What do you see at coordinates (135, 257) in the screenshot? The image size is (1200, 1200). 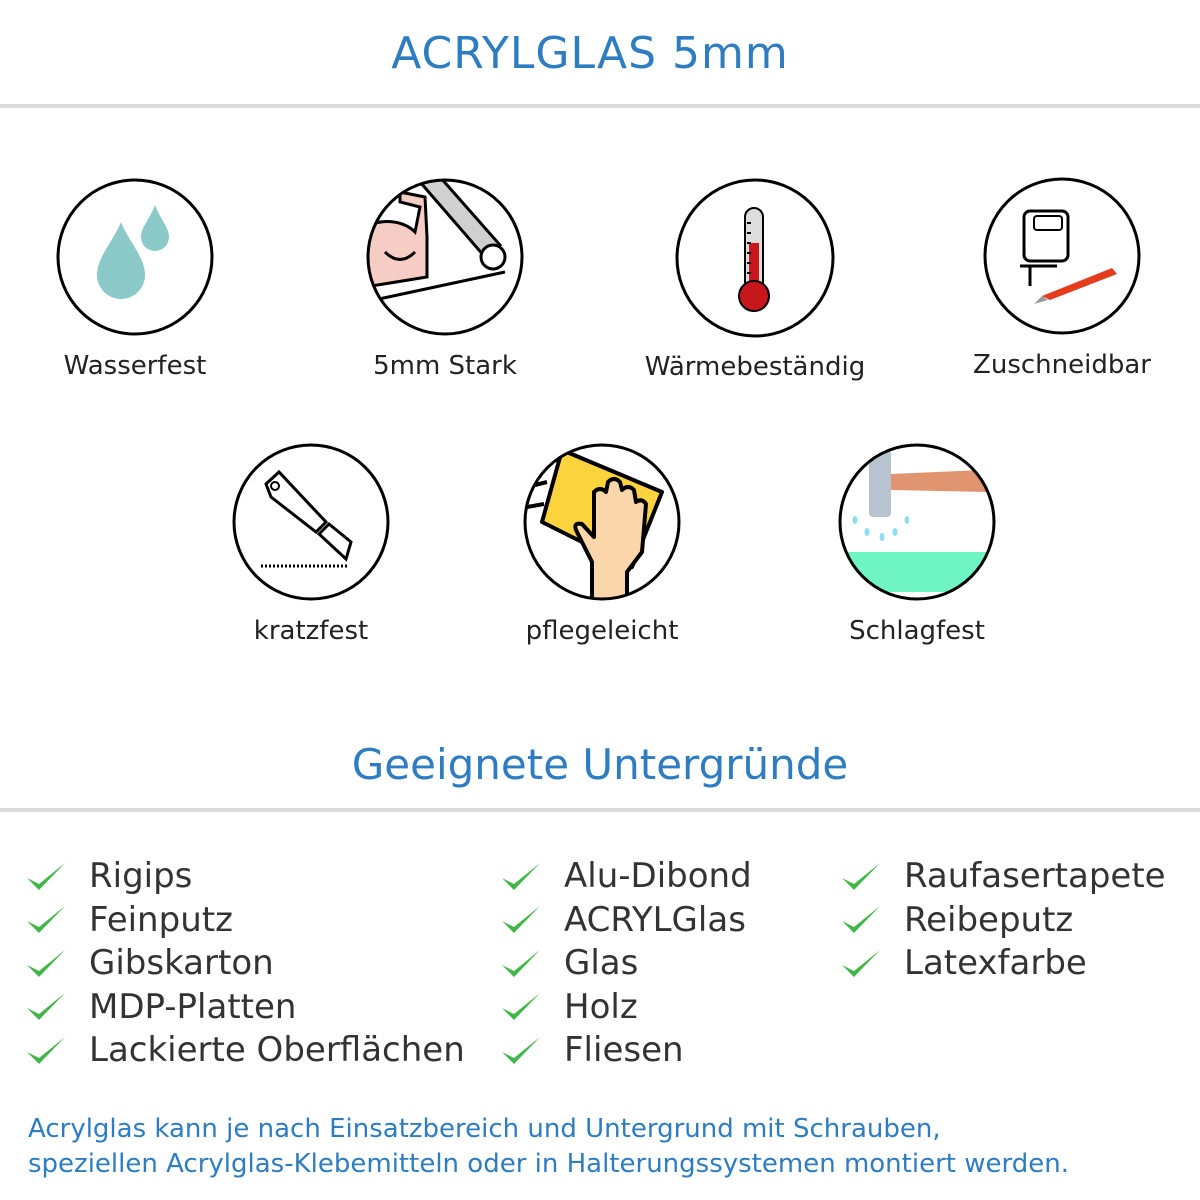 I see `water-drops-icon` at bounding box center [135, 257].